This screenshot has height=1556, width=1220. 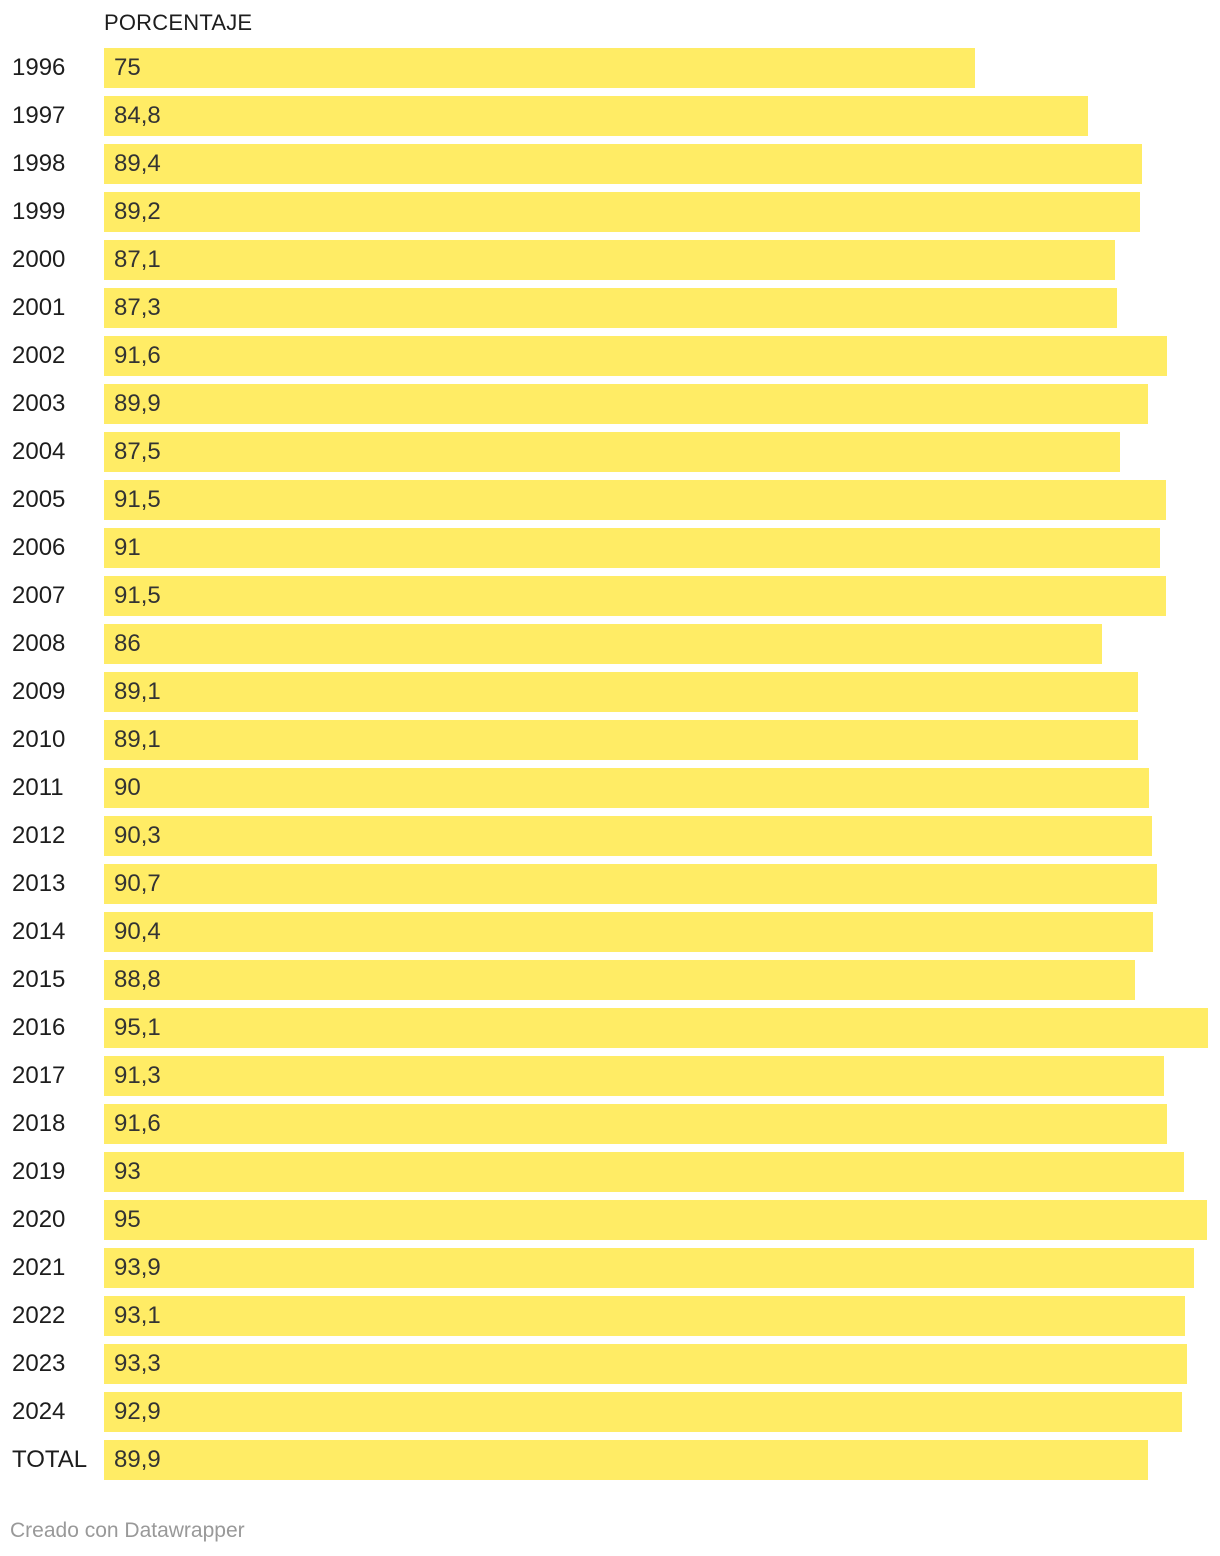 I want to click on bar-value-label: 91, so click(x=127, y=547).